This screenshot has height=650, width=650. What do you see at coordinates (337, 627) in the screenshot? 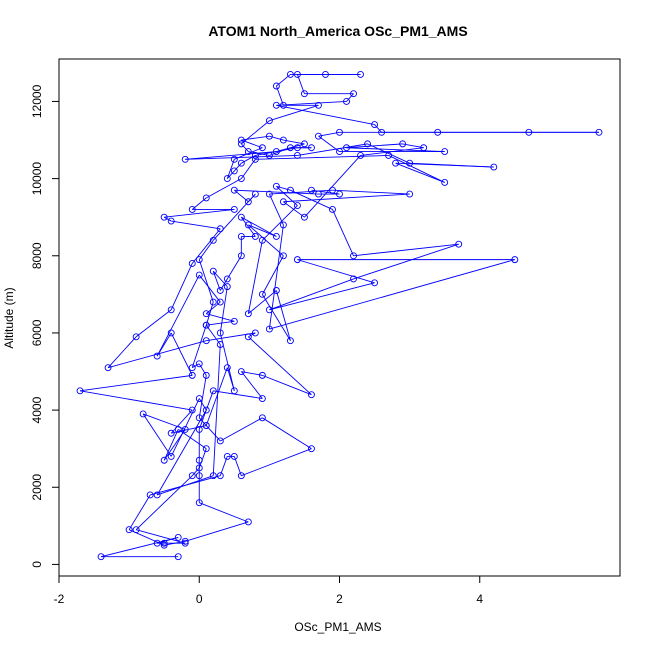
I see `x-axis-title: OSc_PM1_AMS` at bounding box center [337, 627].